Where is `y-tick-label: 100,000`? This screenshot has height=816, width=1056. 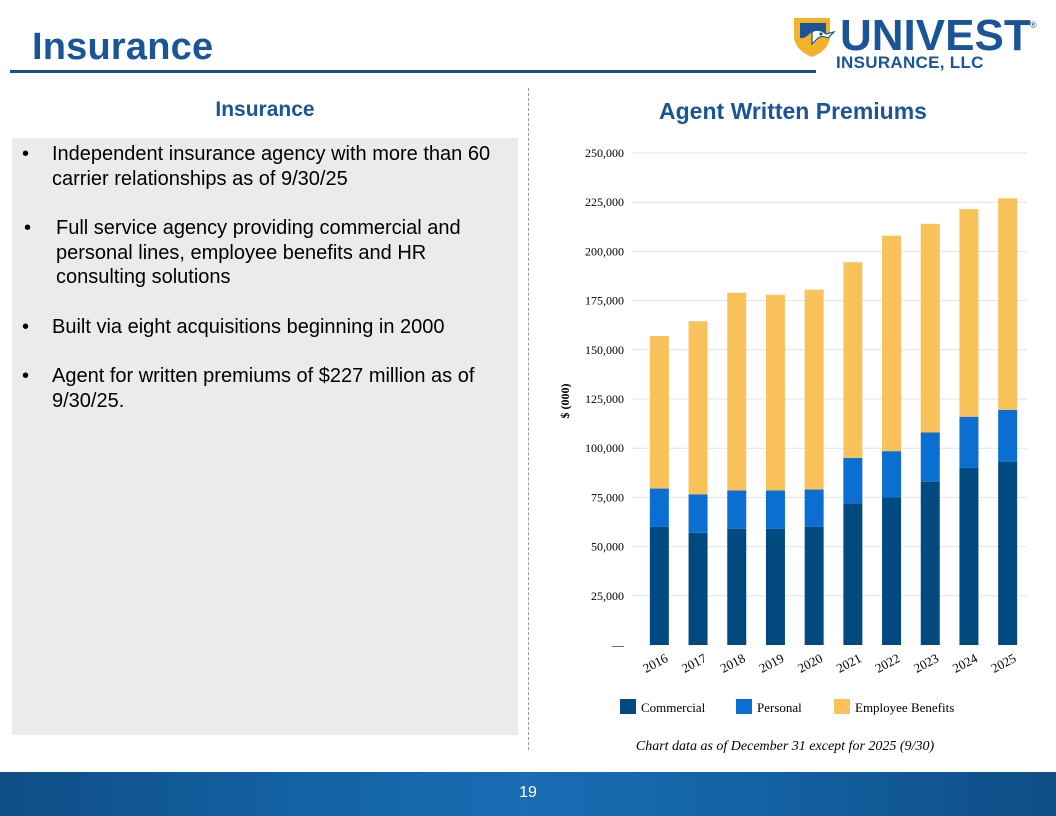
y-tick-label: 100,000 is located at coordinates (604, 448).